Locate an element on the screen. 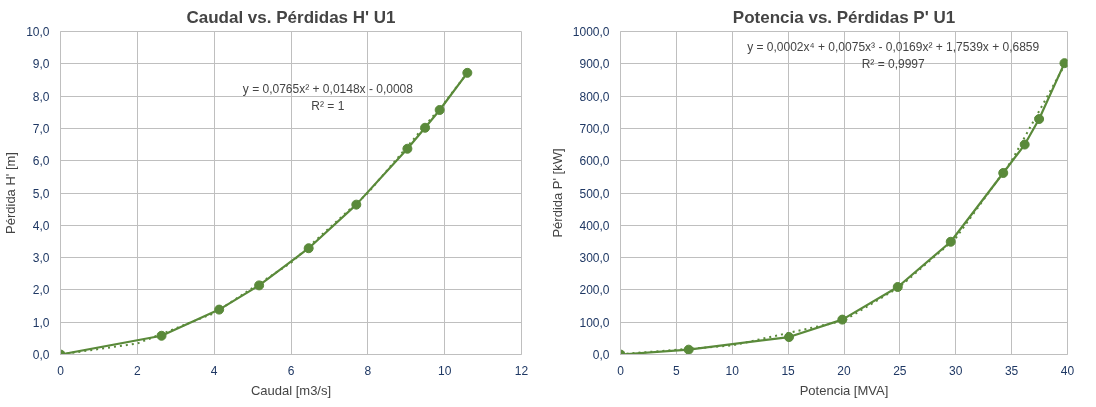 This screenshot has height=407, width=1096. x-tick-label: 40 is located at coordinates (1067, 370).